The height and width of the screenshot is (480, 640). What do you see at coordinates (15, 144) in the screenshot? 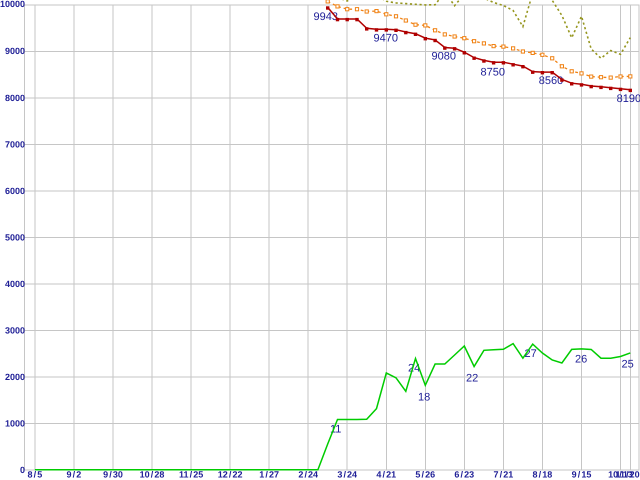
I see `svg-text: 7000` at bounding box center [15, 144].